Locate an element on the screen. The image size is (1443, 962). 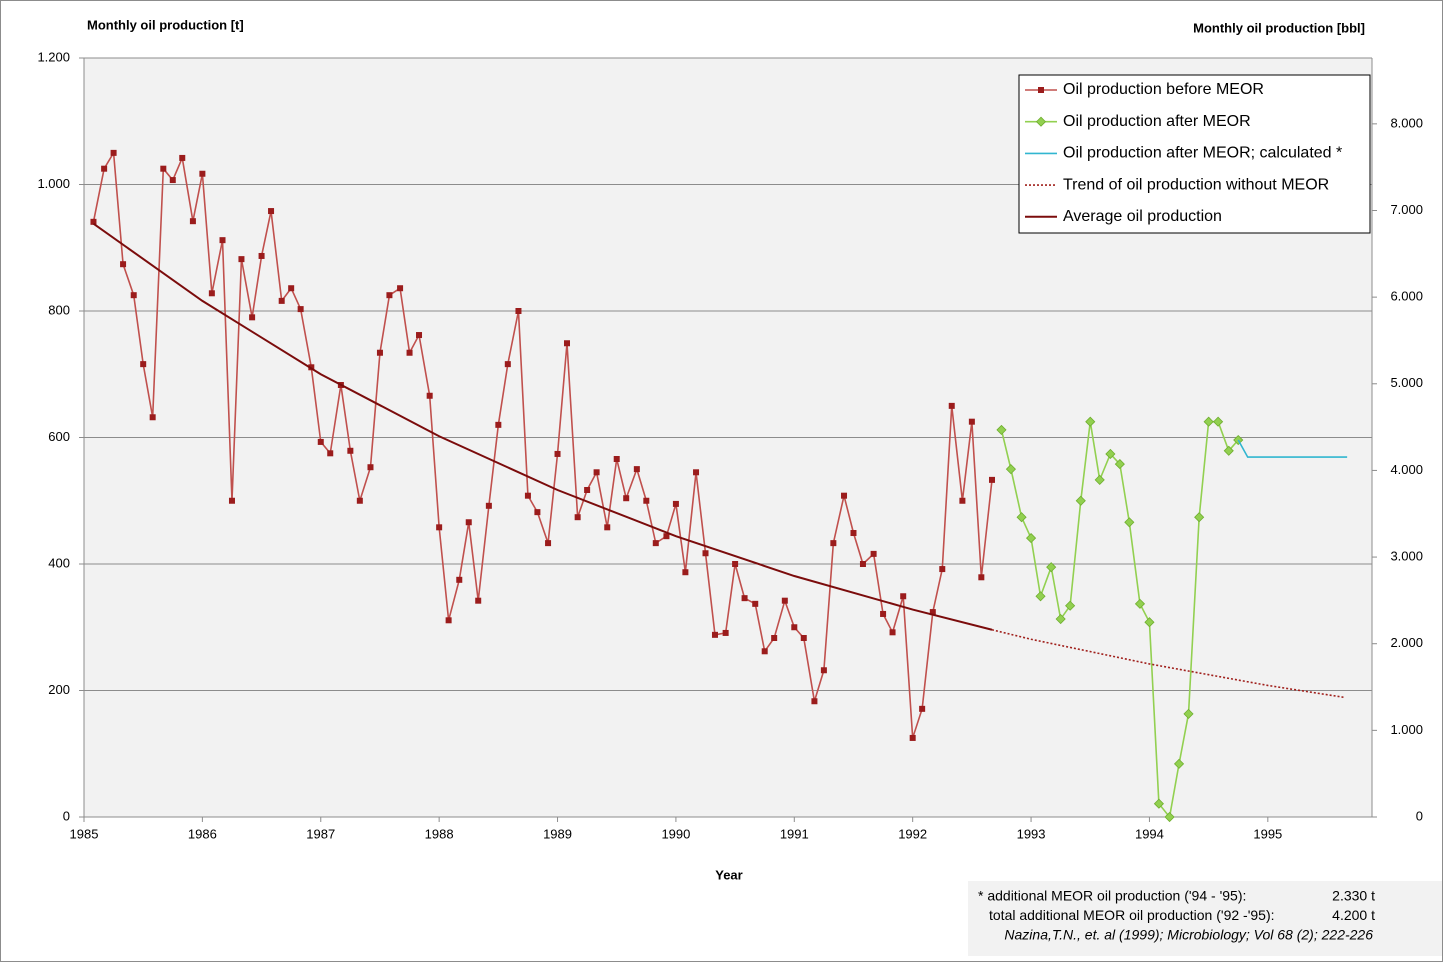
legend-label: Oil production after MEOR; calculated * is located at coordinates (1202, 153).